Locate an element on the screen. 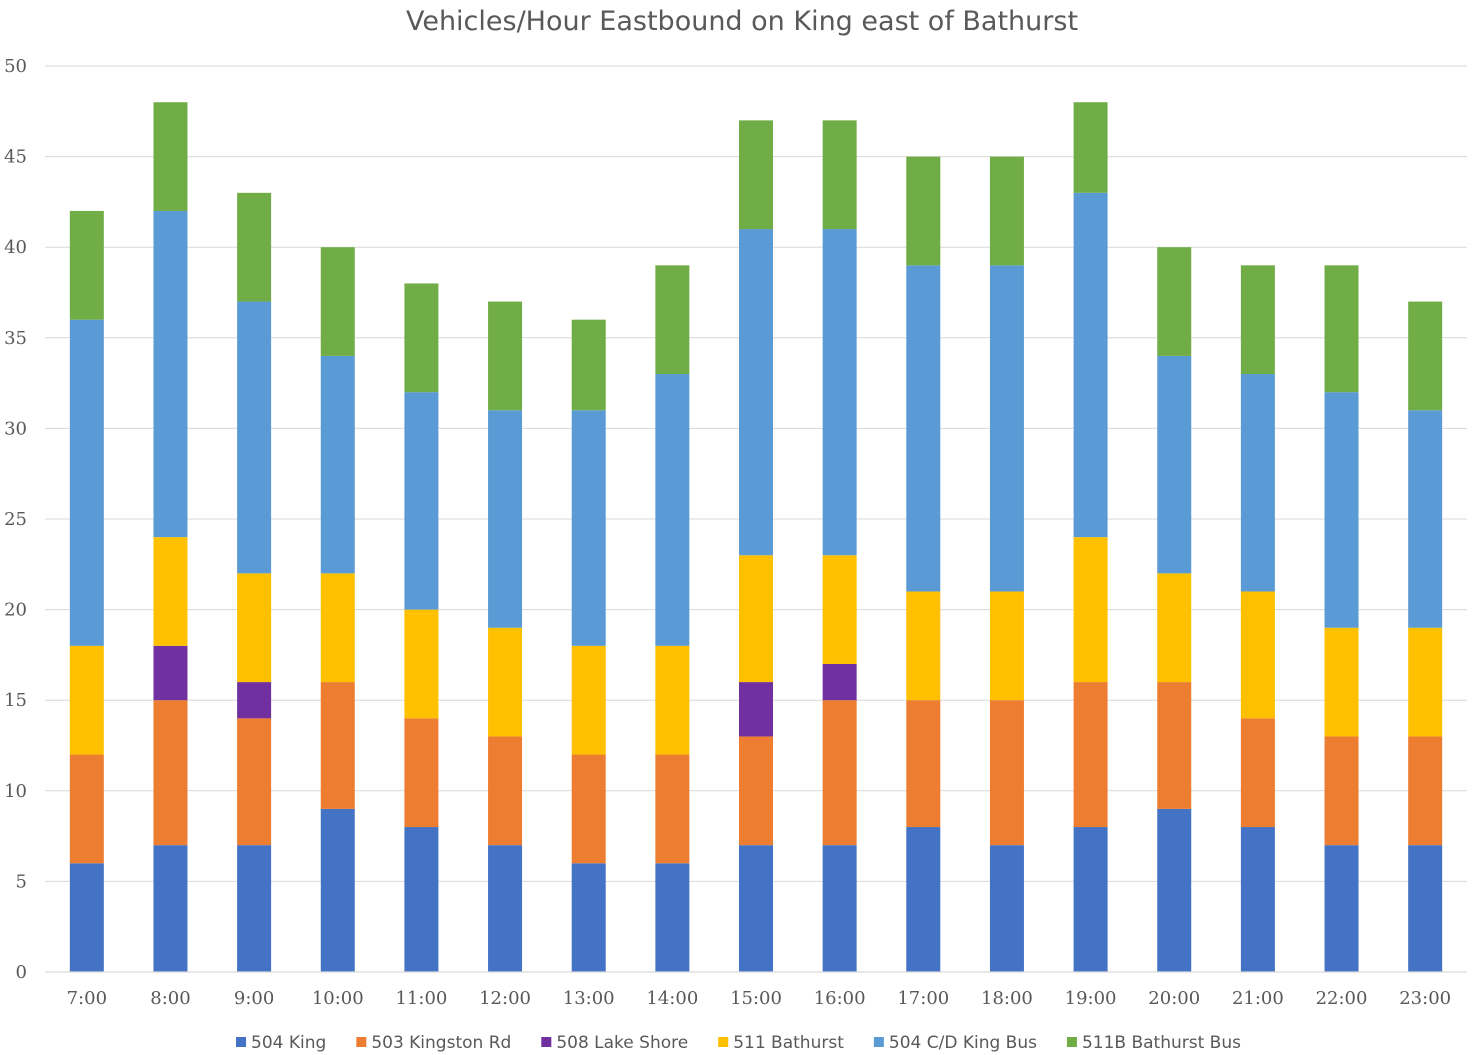  legend-label: 511 Bathurst is located at coordinates (788, 1043).